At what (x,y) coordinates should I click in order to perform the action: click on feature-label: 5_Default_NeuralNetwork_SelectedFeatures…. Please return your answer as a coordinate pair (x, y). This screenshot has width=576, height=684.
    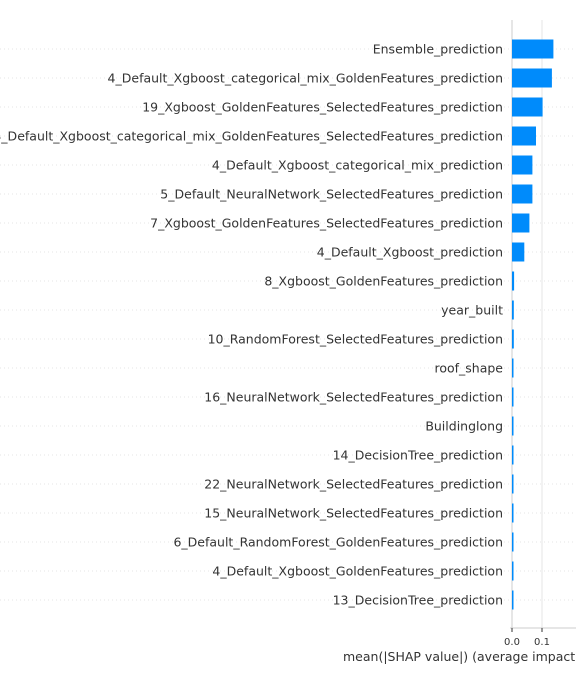
    Looking at the image, I should click on (331, 194).